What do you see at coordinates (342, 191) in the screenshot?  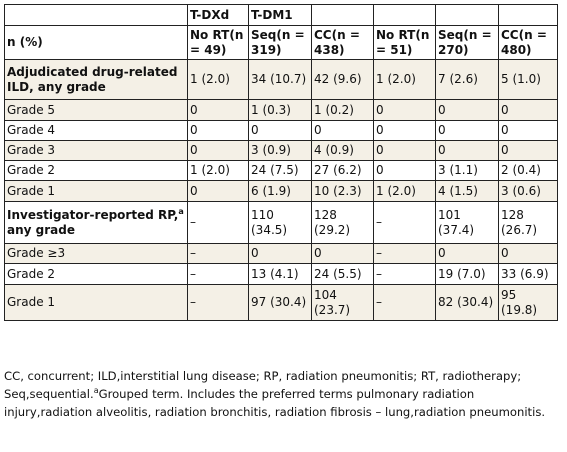 I see `value-cell: 10 (2.3)` at bounding box center [342, 191].